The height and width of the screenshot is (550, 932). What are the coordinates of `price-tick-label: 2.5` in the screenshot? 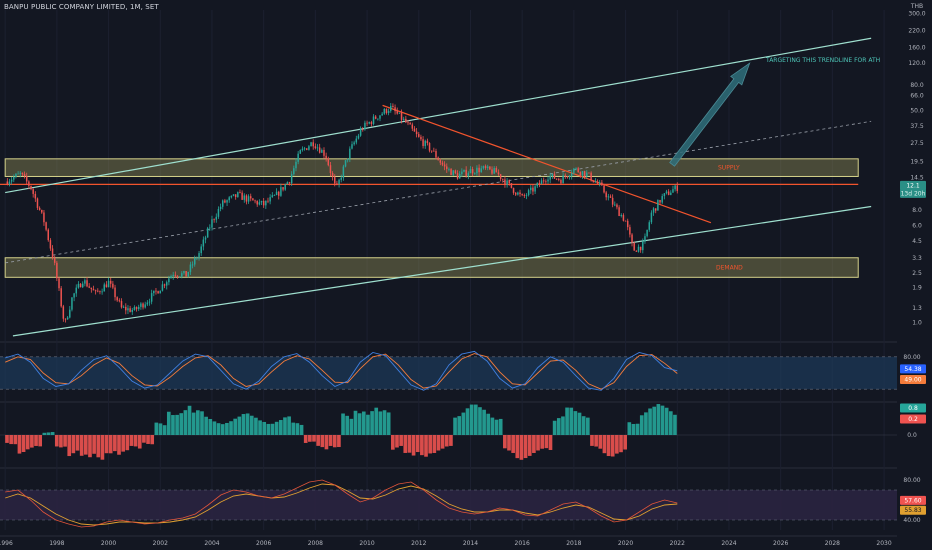 It's located at (917, 273).